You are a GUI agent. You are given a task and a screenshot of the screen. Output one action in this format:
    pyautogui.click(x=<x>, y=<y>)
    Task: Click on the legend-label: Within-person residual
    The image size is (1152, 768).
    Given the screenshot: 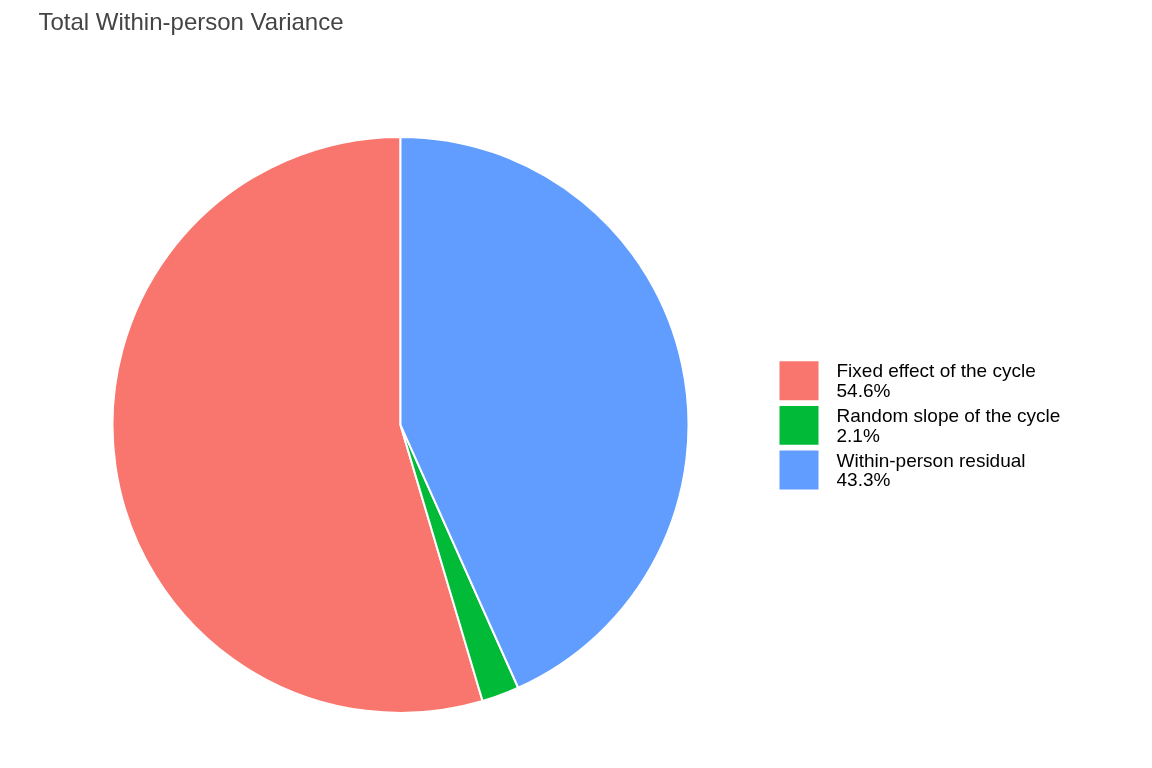 What is the action you would take?
    pyautogui.click(x=931, y=460)
    